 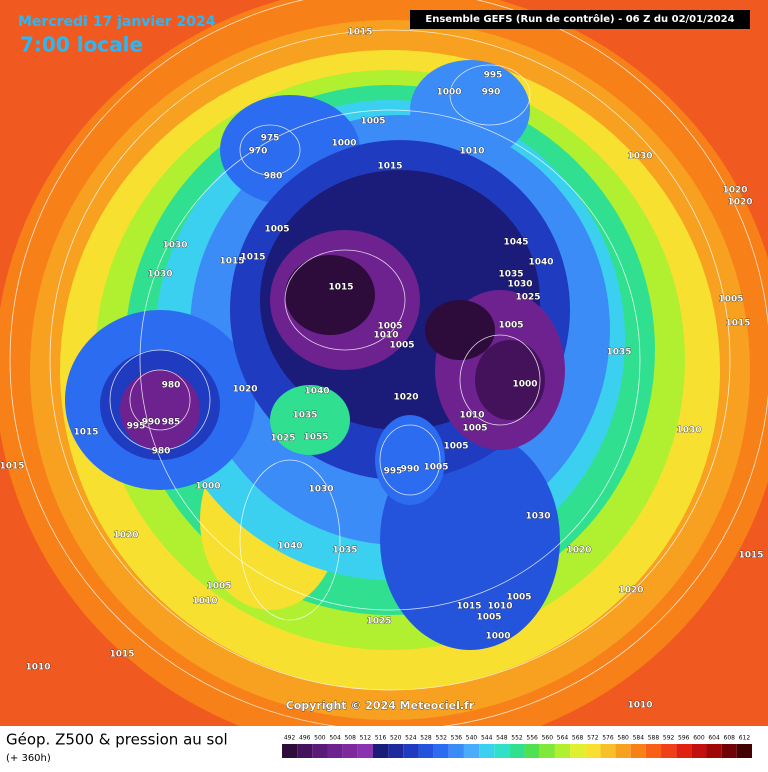 What do you see at coordinates (532, 738) in the screenshot?
I see `colorbar-label: 556` at bounding box center [532, 738].